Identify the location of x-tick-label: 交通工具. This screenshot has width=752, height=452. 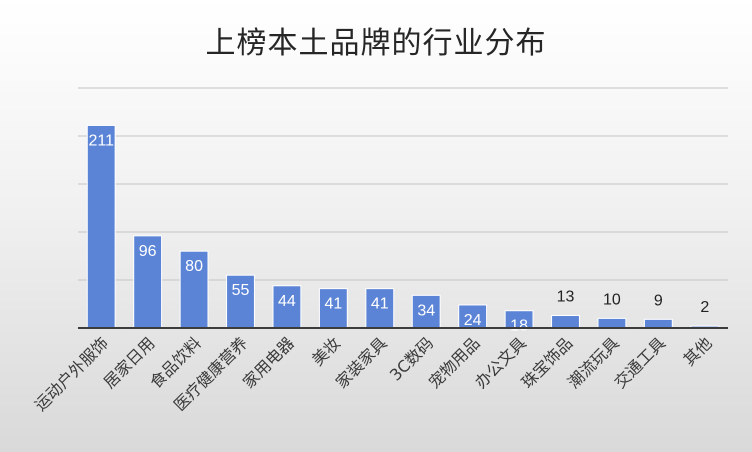
(639, 362).